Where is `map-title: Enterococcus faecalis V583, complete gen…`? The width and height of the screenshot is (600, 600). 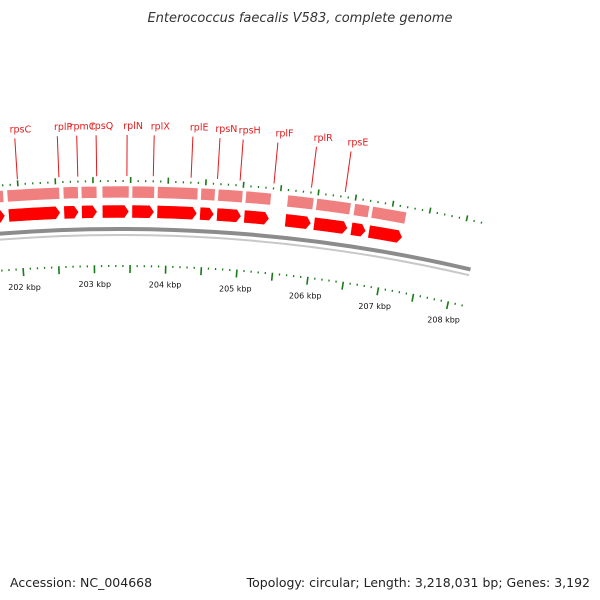
map-title: Enterococcus faecalis V583, complete gen… is located at coordinates (299, 18).